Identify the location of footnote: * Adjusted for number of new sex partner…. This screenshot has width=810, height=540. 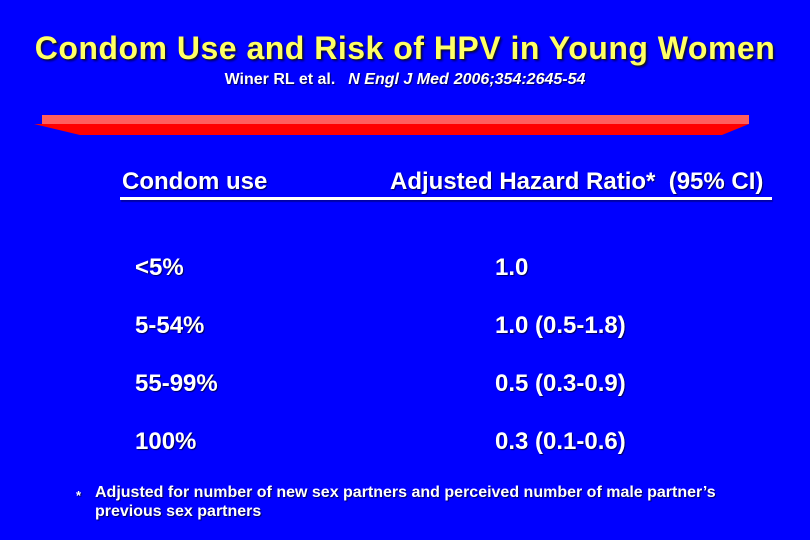
(416, 502).